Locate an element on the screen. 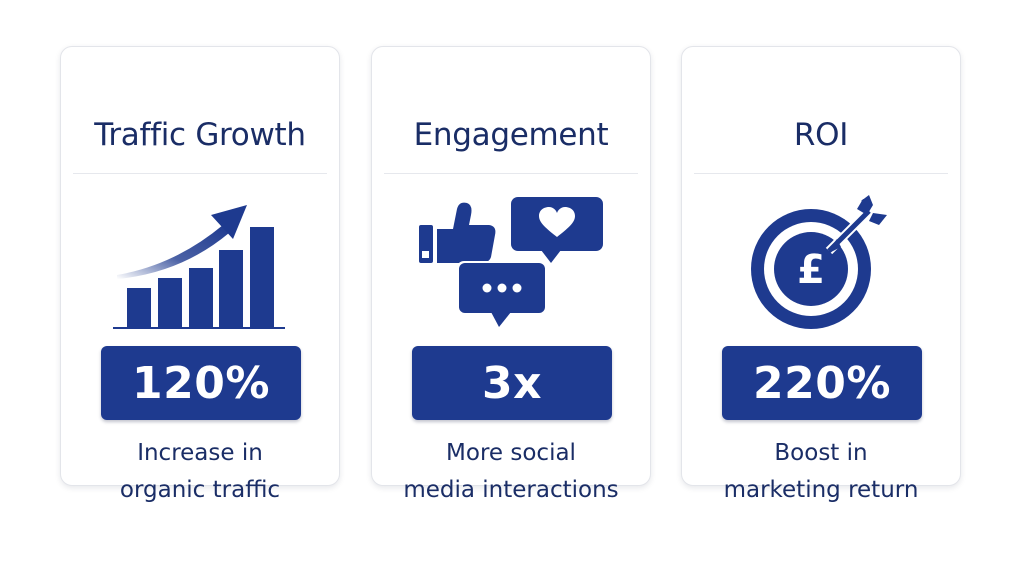  stat-box: 120% is located at coordinates (201, 383).